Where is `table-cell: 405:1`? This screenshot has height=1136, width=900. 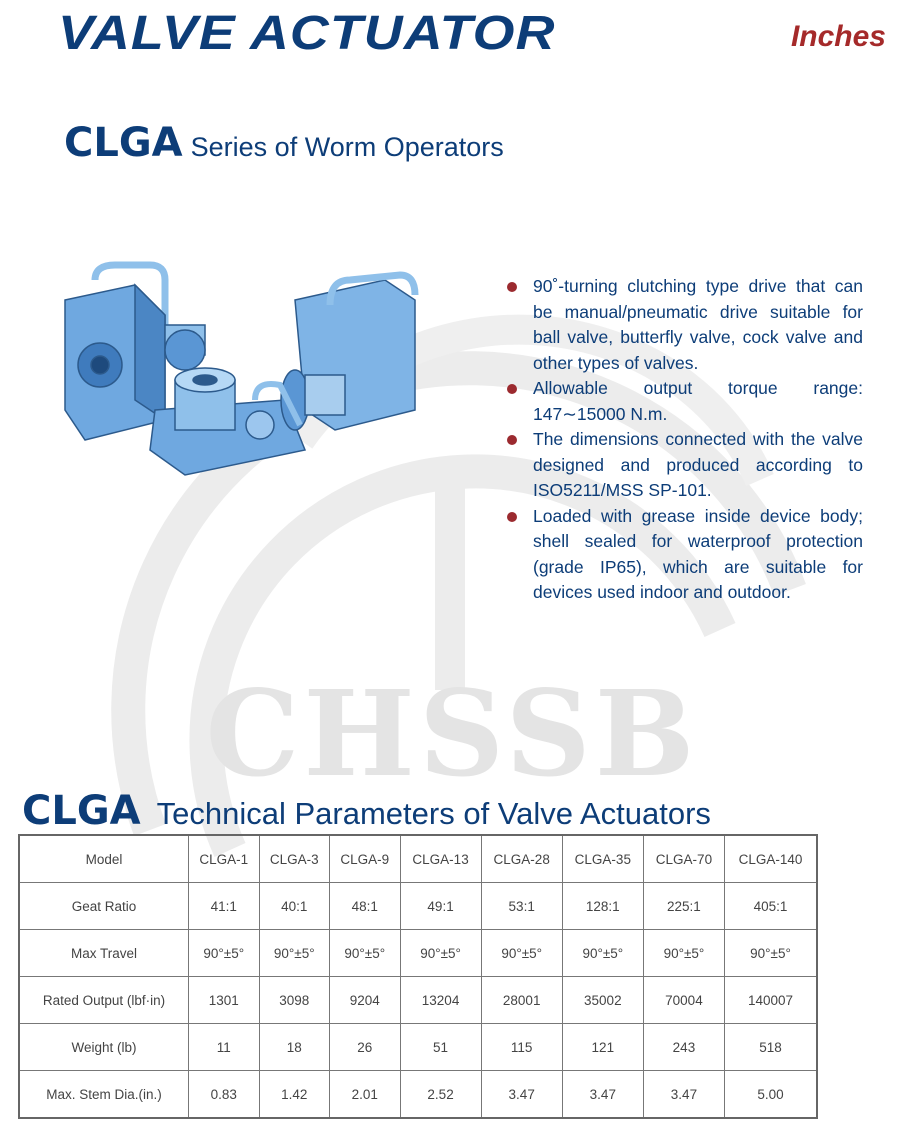 table-cell: 405:1 is located at coordinates (771, 906).